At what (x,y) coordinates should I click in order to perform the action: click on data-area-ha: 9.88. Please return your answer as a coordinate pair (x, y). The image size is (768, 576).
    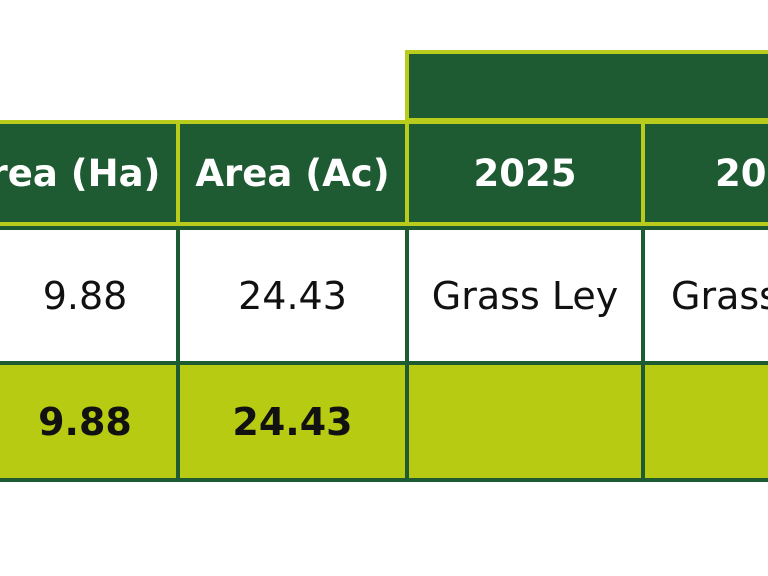
    Looking at the image, I should click on (90, 295).